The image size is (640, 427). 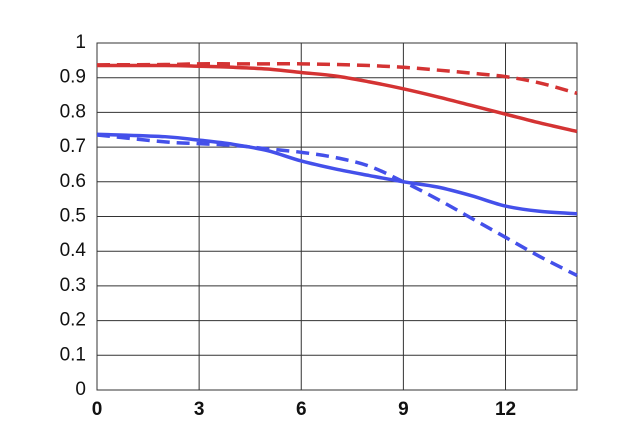 What do you see at coordinates (80, 42) in the screenshot?
I see `y-tick-label: 1` at bounding box center [80, 42].